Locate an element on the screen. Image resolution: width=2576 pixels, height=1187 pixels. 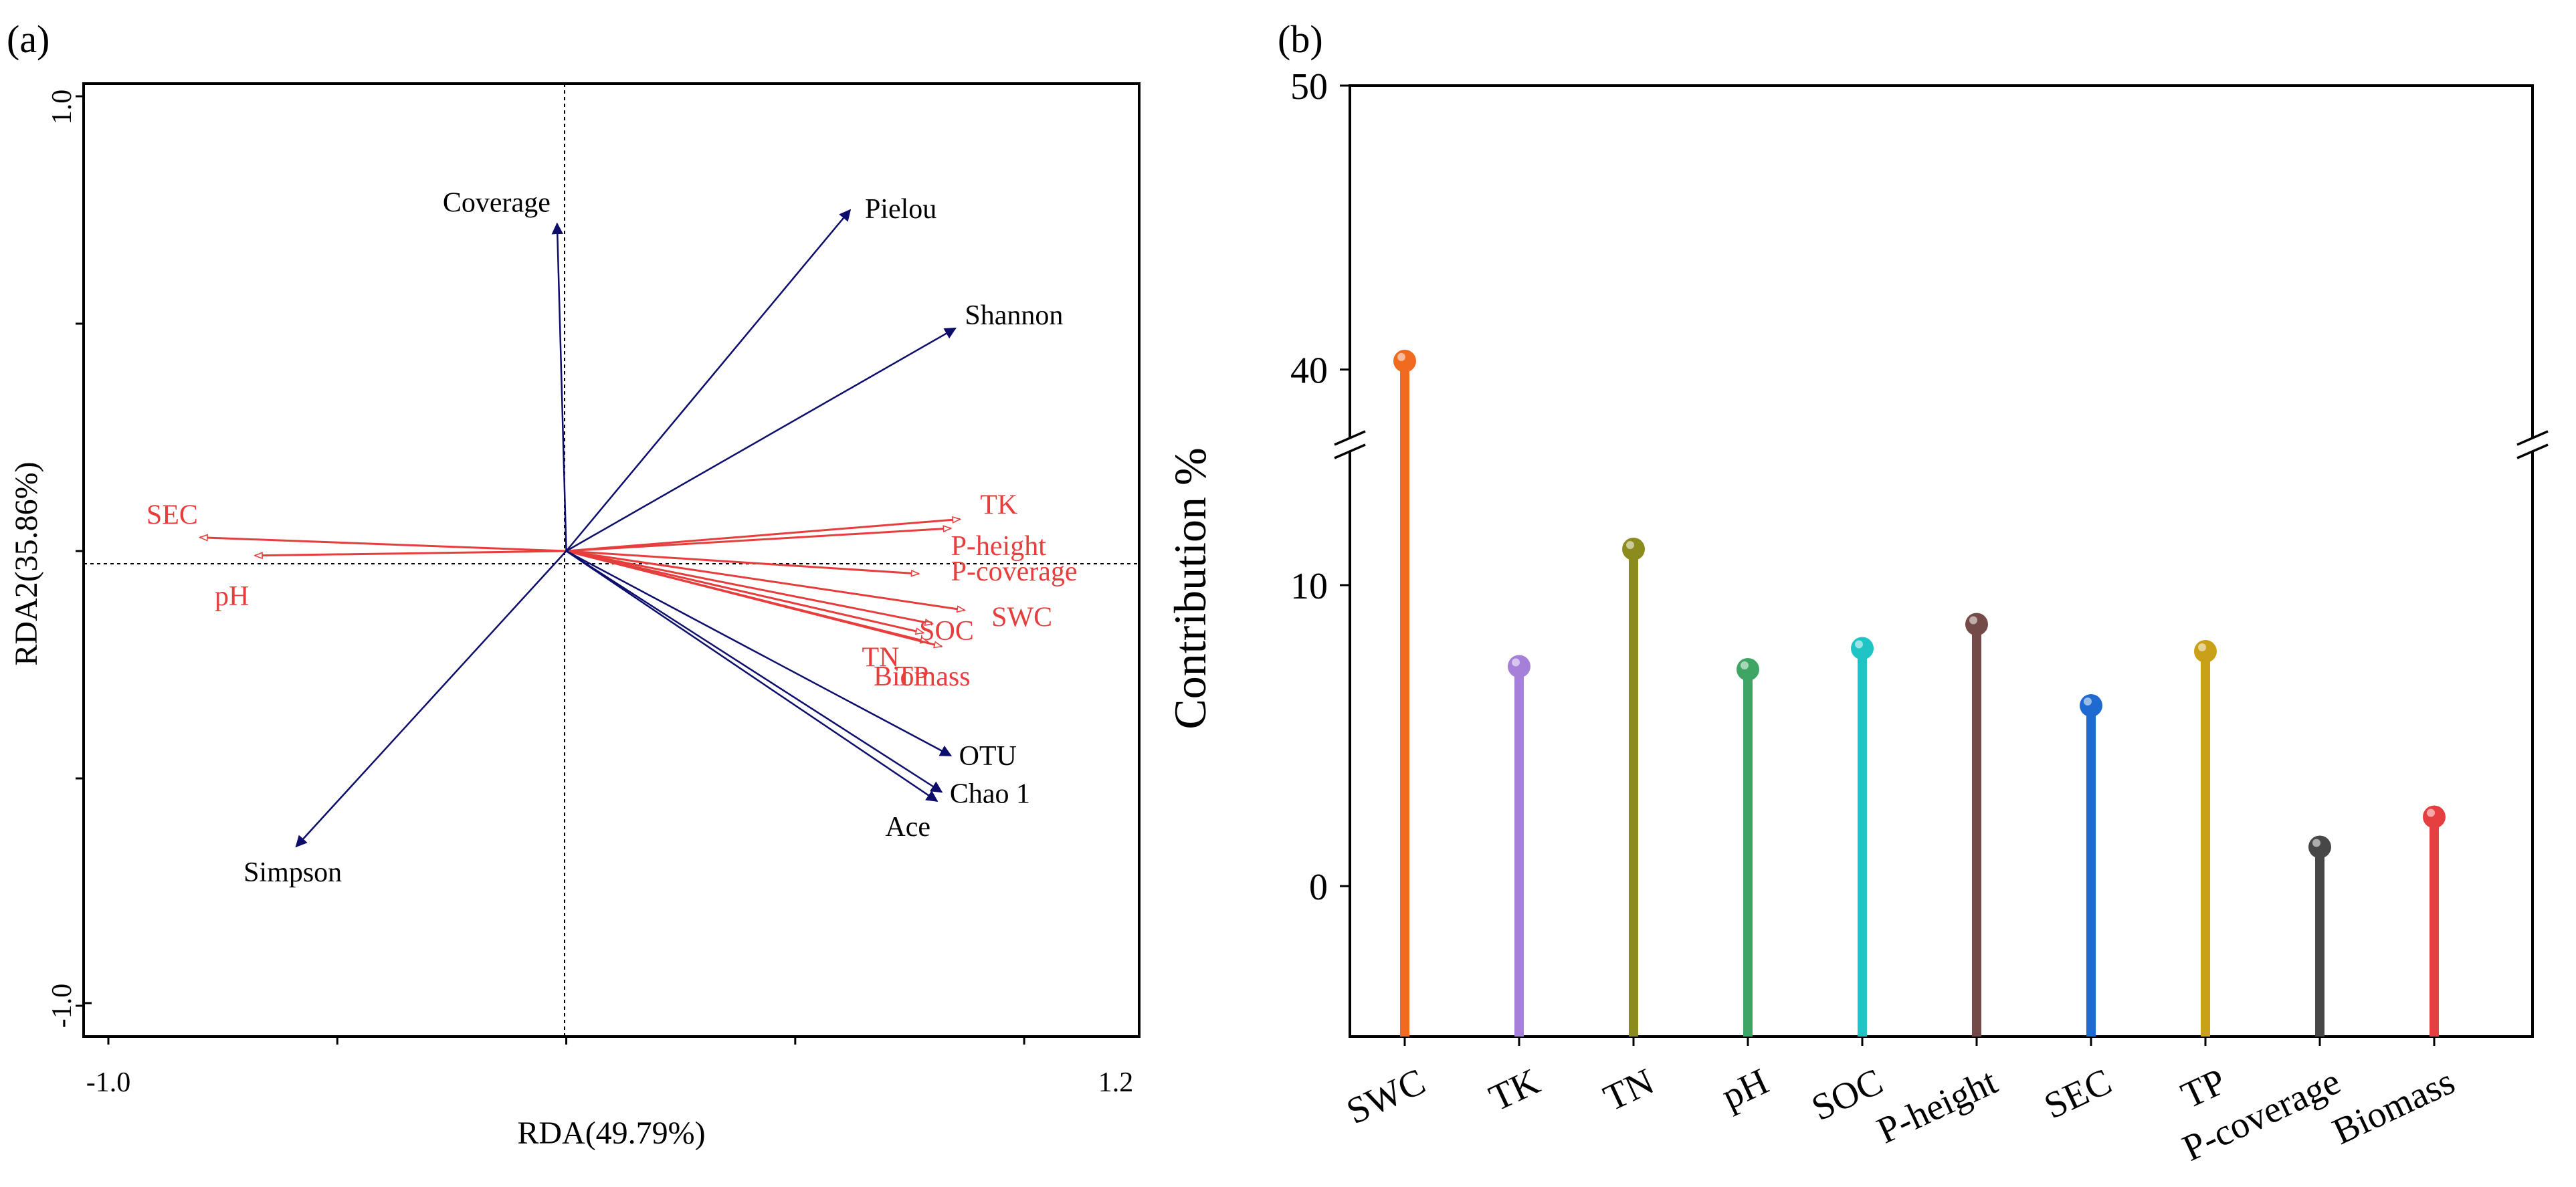
vector-label-pielou: Pielou is located at coordinates (900, 209).